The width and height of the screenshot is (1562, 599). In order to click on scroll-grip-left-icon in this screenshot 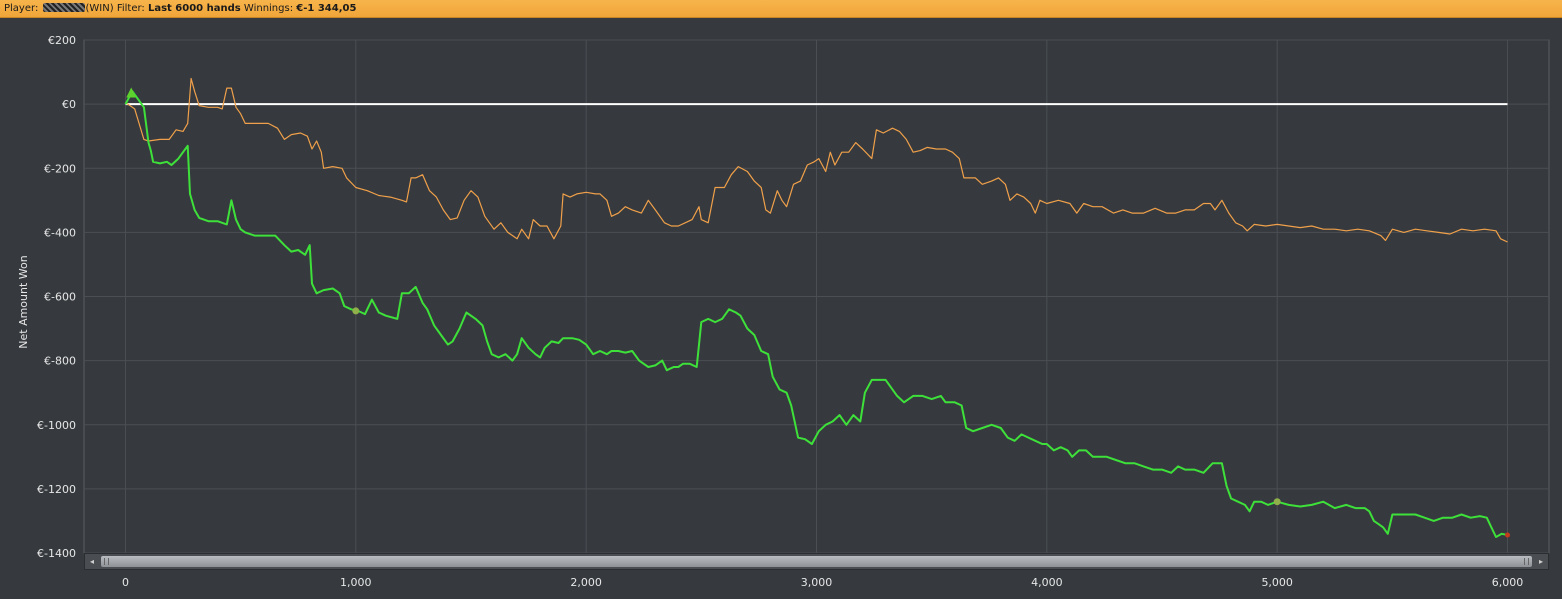, I will do `click(106, 561)`.